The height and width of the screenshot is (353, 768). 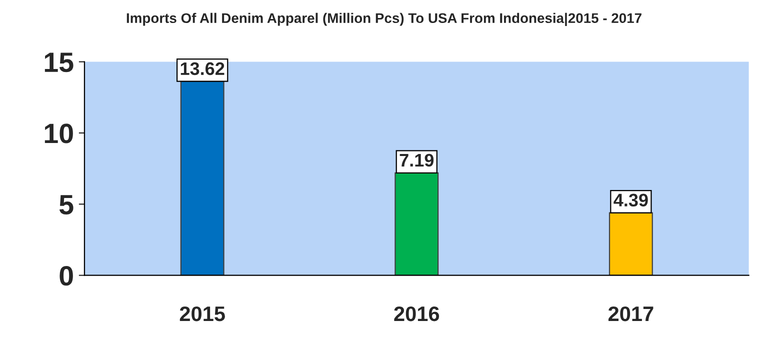 I want to click on x-tick-label: 2015, so click(x=202, y=314).